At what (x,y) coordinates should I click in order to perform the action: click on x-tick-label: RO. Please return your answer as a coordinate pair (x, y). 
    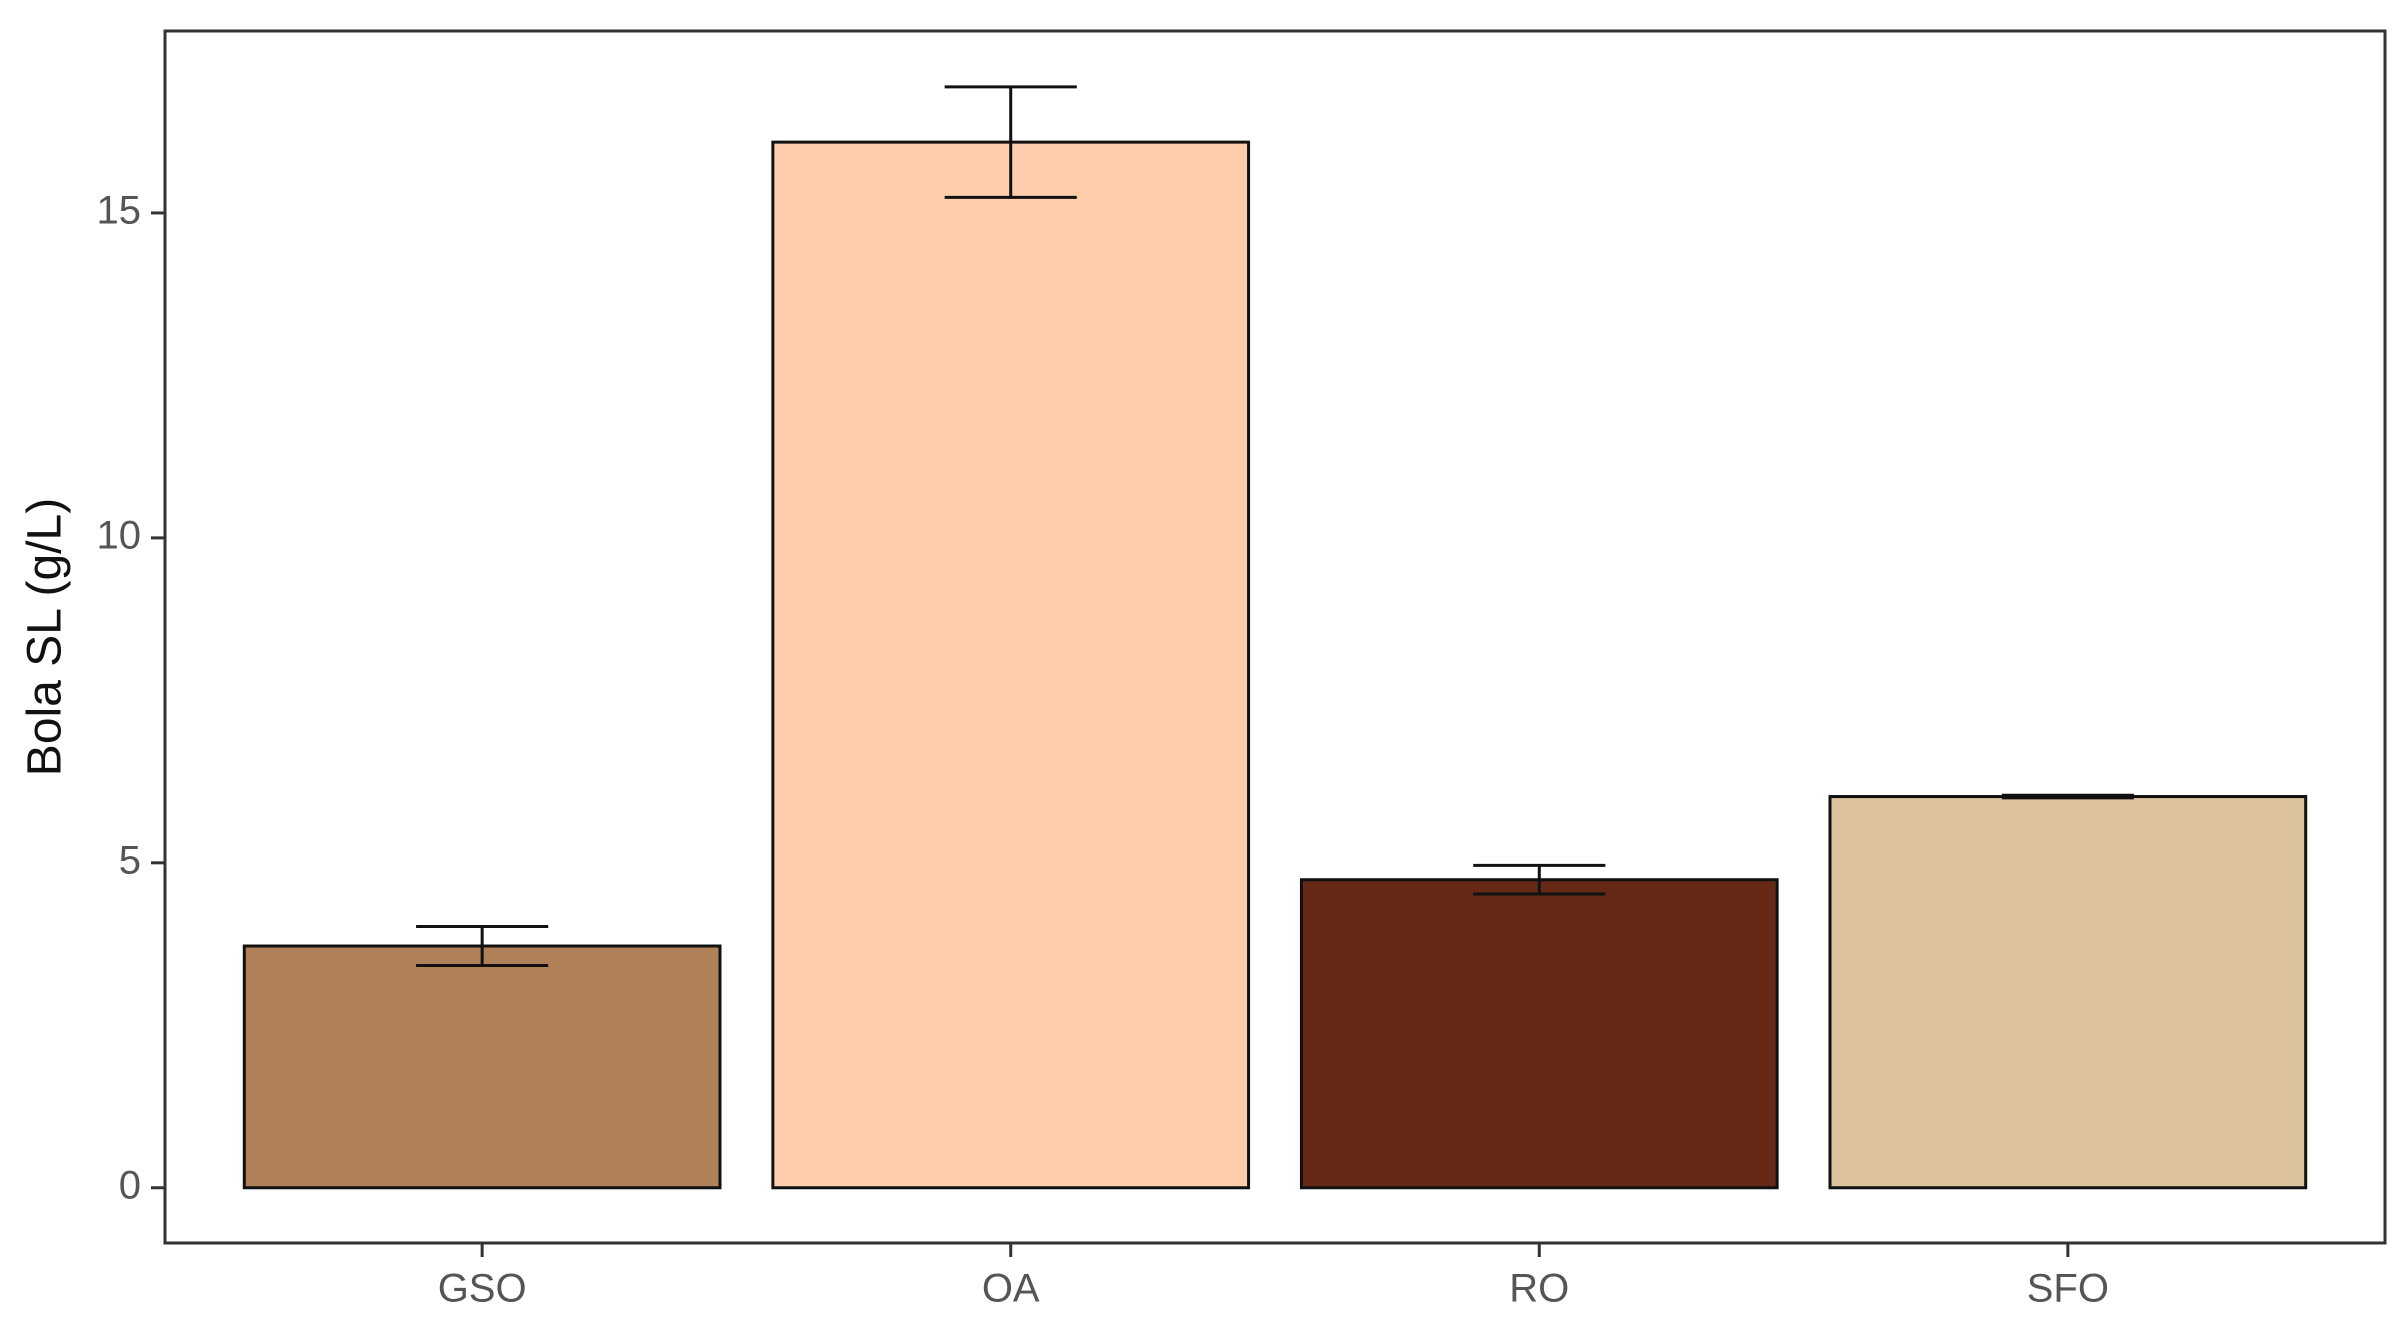
    Looking at the image, I should click on (1539, 1289).